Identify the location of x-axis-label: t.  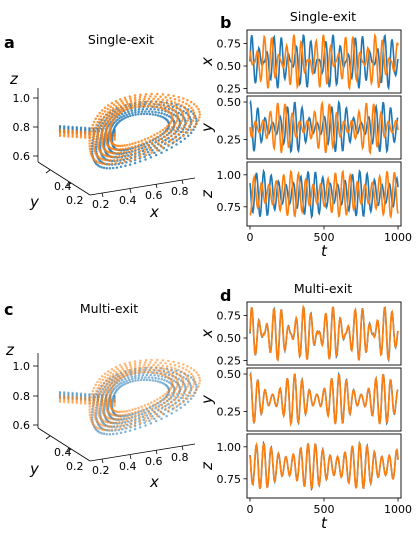
(324, 523).